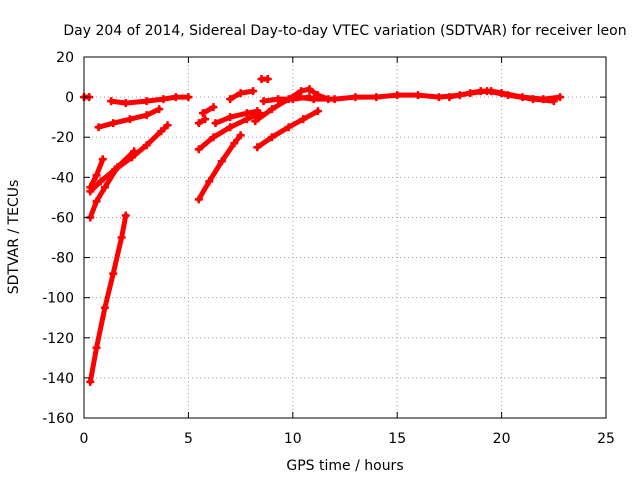  Describe the element at coordinates (62, 218) in the screenshot. I see `y-tick-label: -60` at that location.